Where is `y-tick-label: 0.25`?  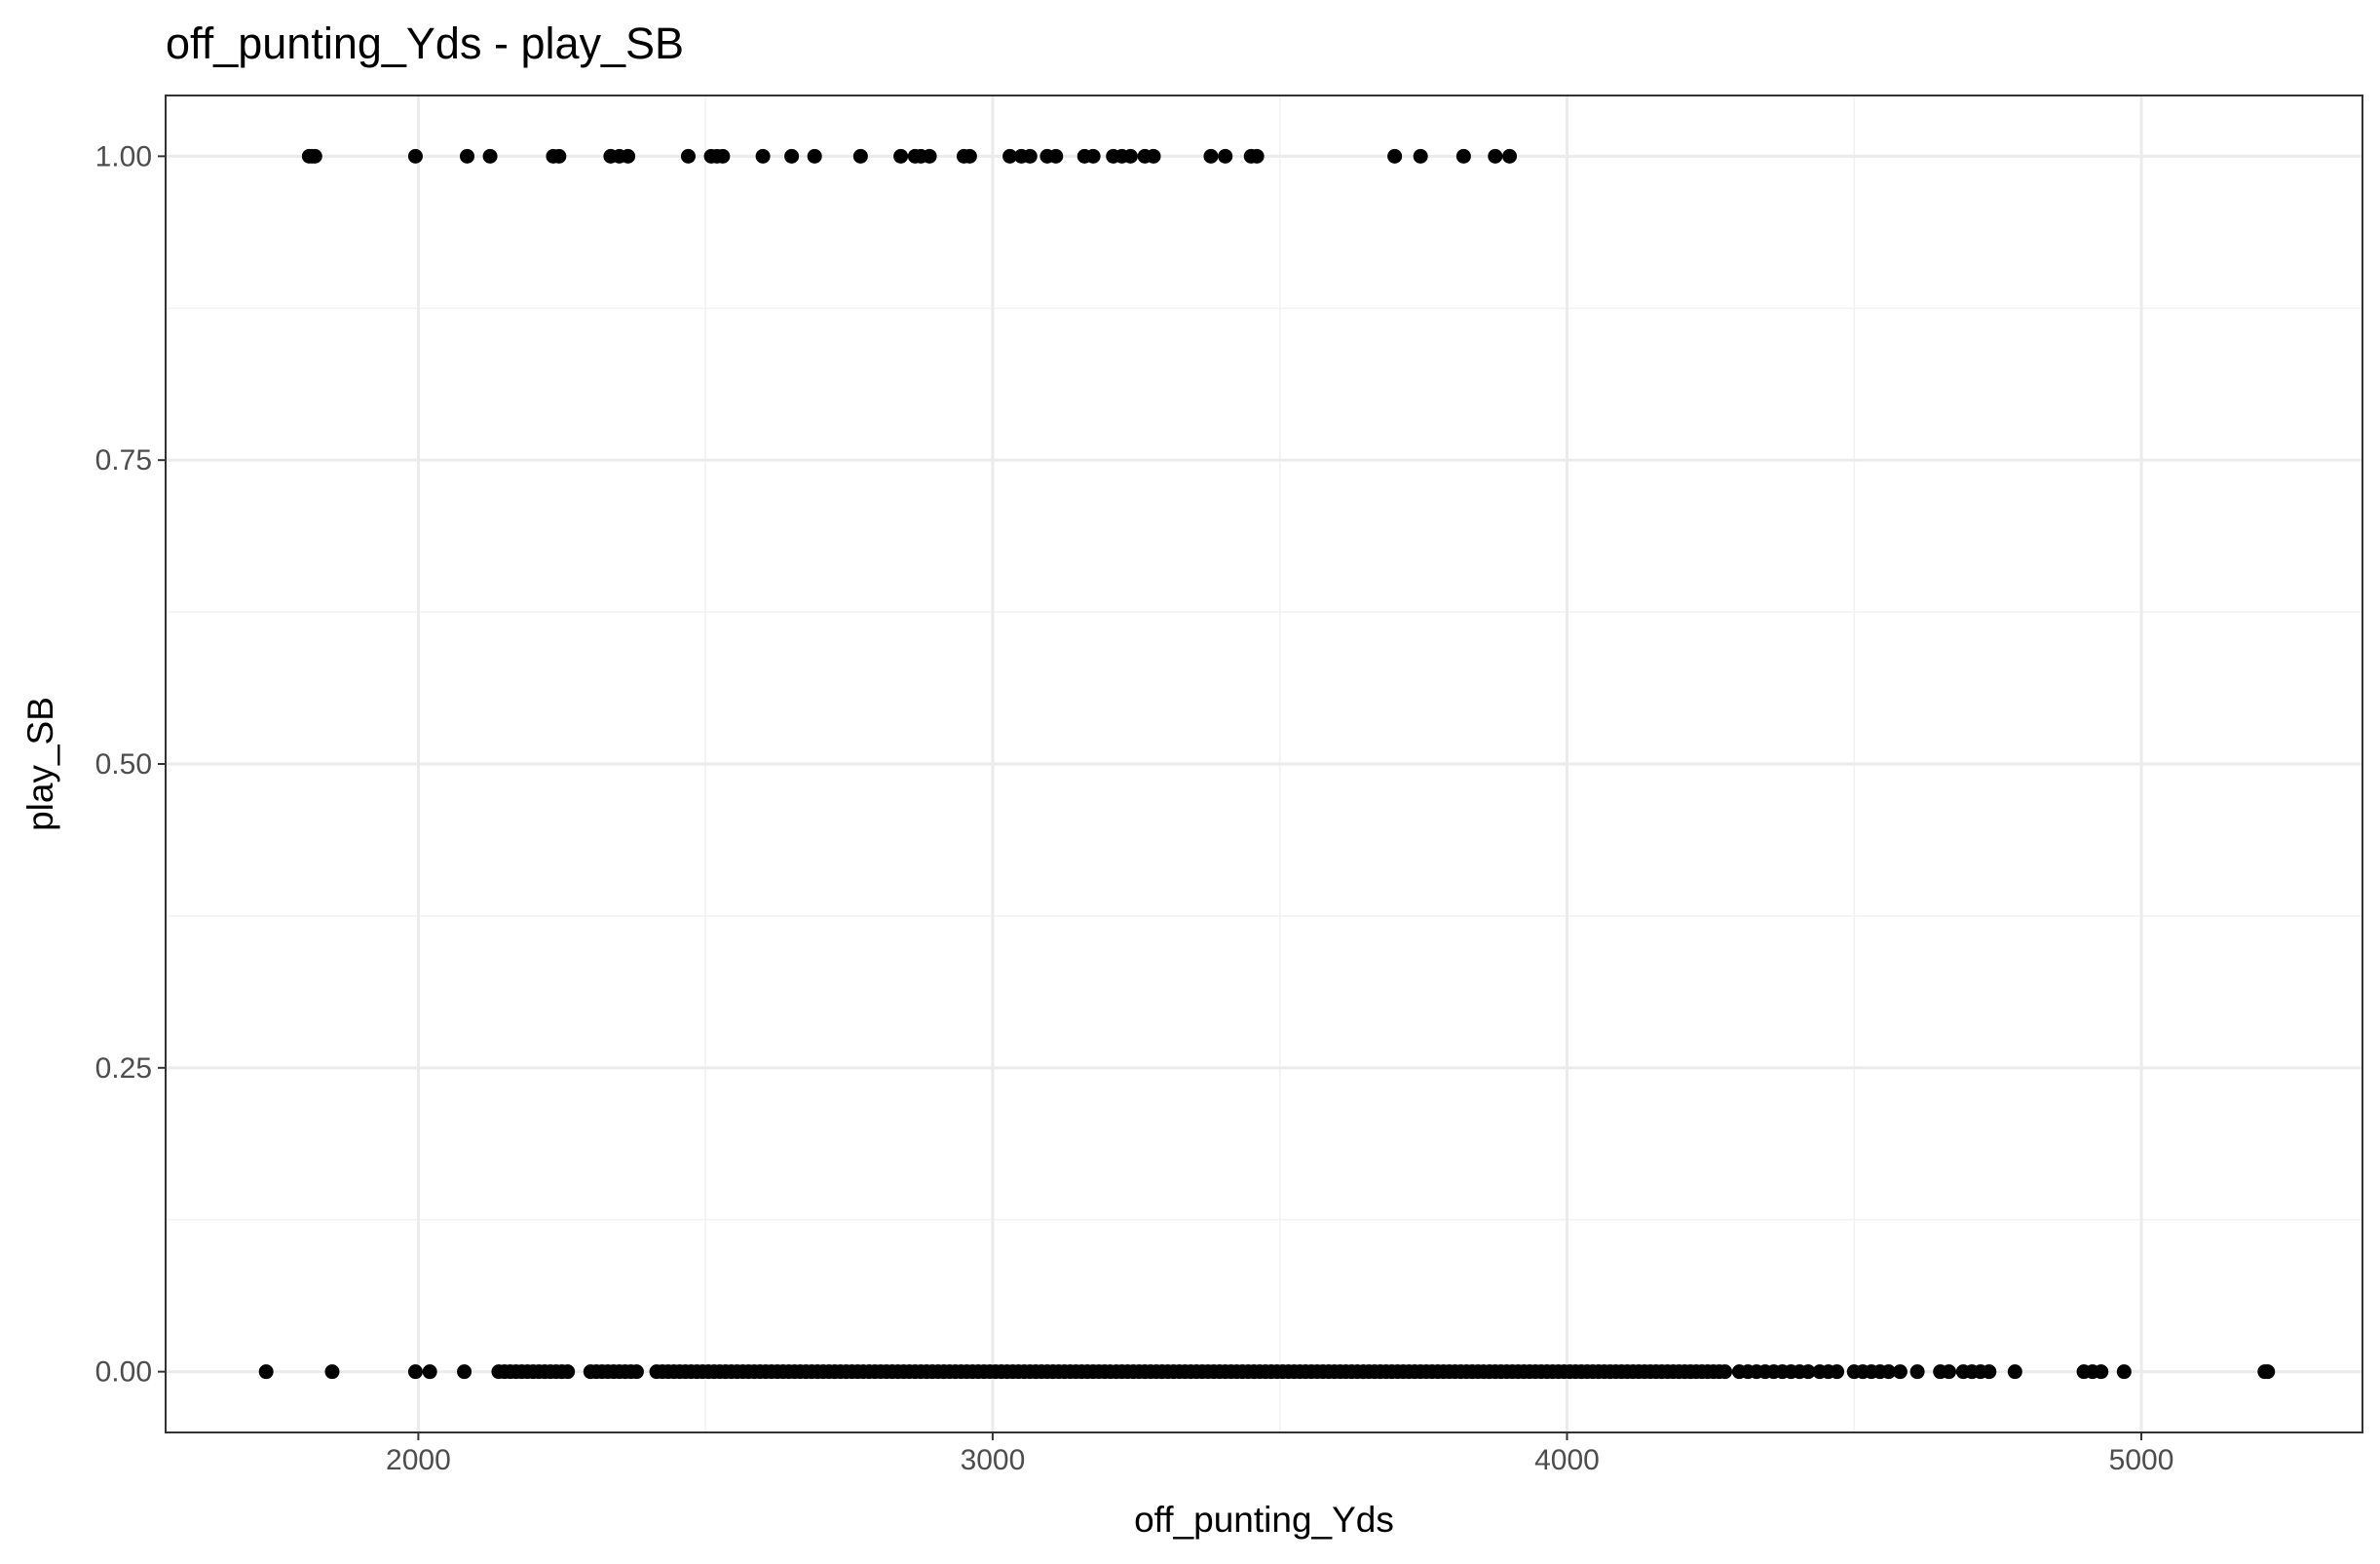
y-tick-label: 0.25 is located at coordinates (123, 1069).